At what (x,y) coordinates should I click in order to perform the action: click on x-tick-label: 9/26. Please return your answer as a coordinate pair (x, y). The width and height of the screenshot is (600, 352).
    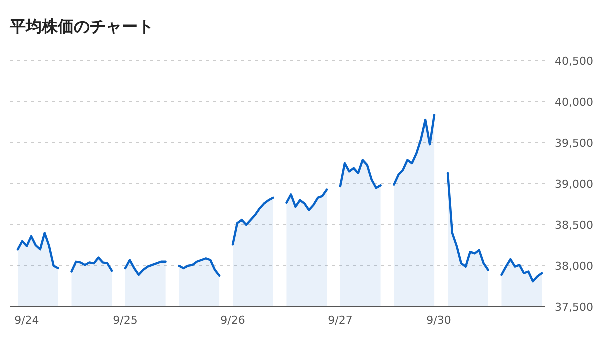
    Looking at the image, I should click on (233, 320).